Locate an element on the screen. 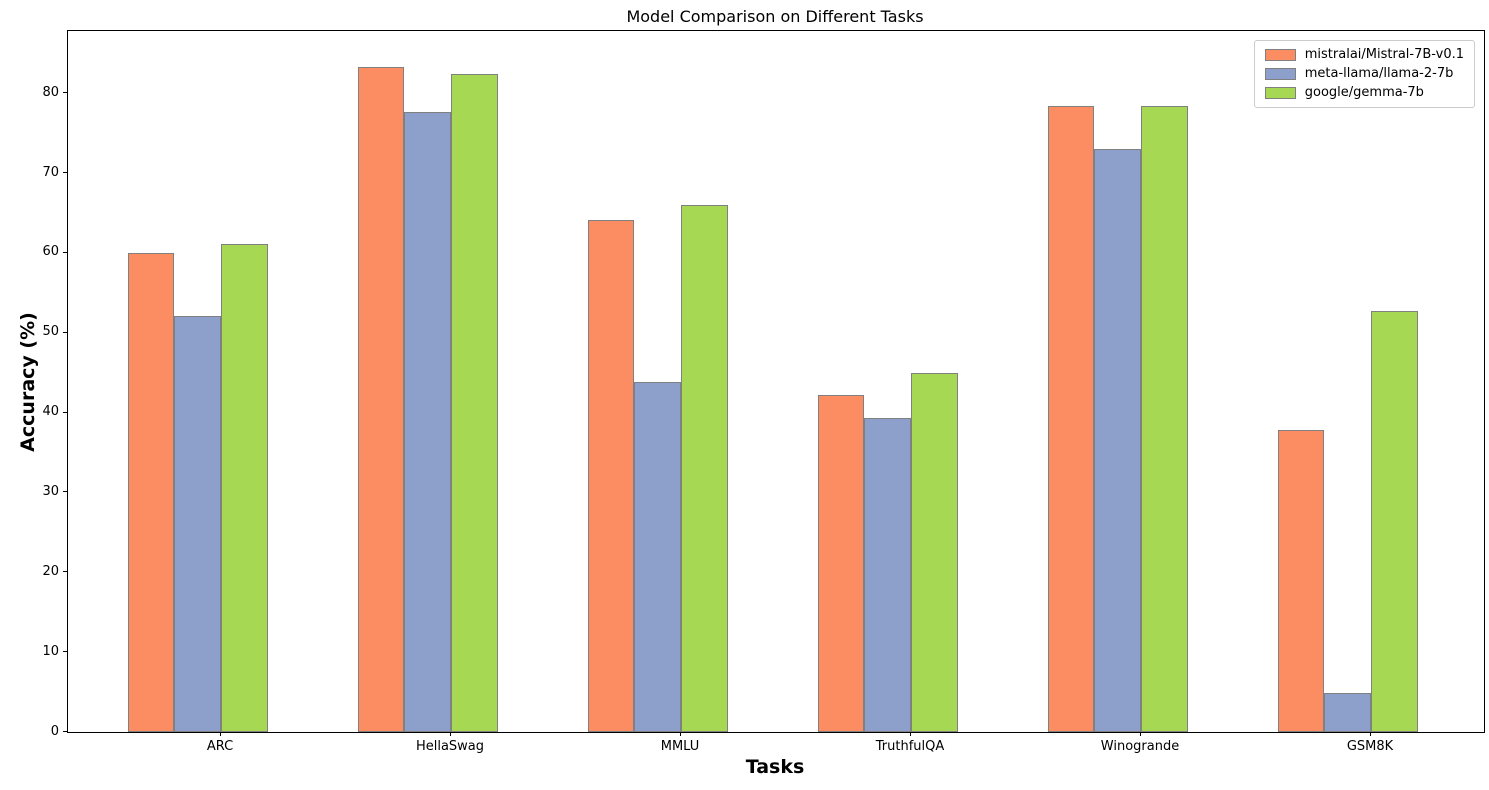 The height and width of the screenshot is (790, 1489). bar-mistralai-mistral-7b-v0-1-gsm8k is located at coordinates (1301, 580).